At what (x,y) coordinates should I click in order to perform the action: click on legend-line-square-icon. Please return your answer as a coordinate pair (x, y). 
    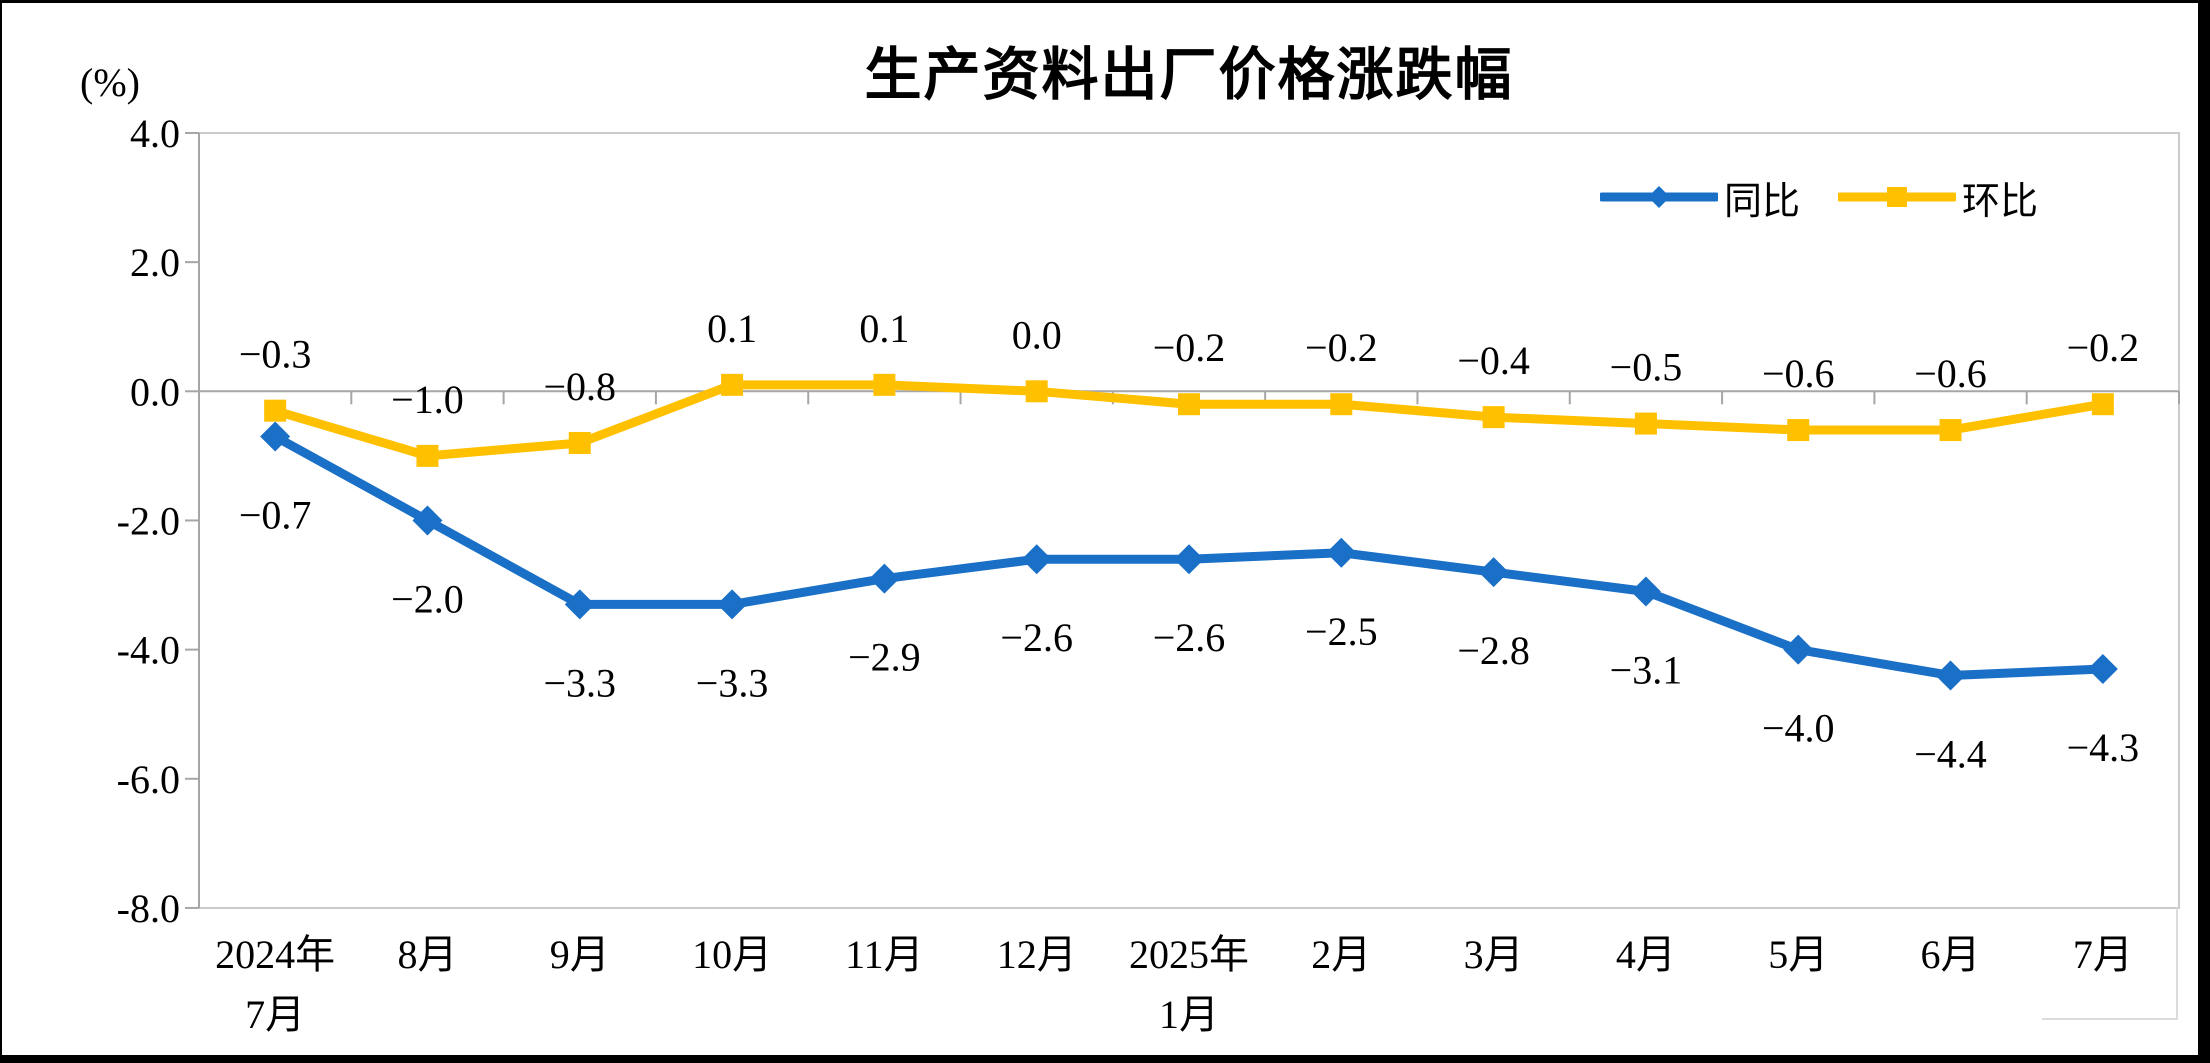
    Looking at the image, I should click on (1897, 197).